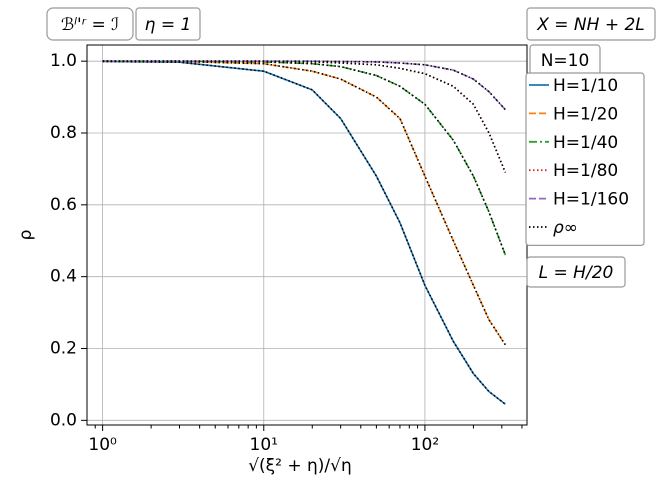 This screenshot has width=670, height=498. Describe the element at coordinates (565, 61) in the screenshot. I see `annotation: N=10` at that location.